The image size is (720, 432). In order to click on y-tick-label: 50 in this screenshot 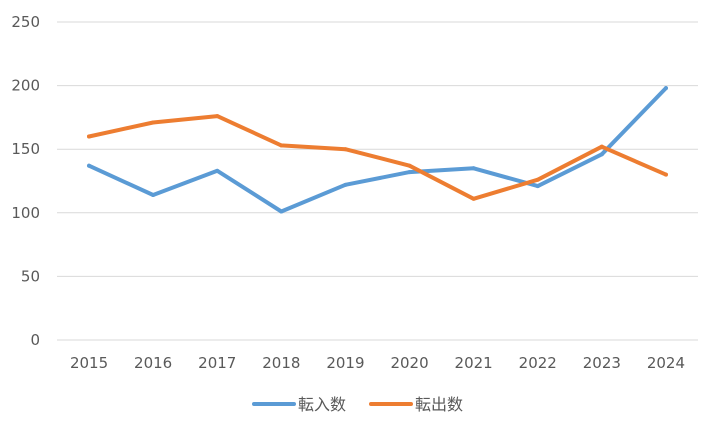, I will do `click(30, 276)`.